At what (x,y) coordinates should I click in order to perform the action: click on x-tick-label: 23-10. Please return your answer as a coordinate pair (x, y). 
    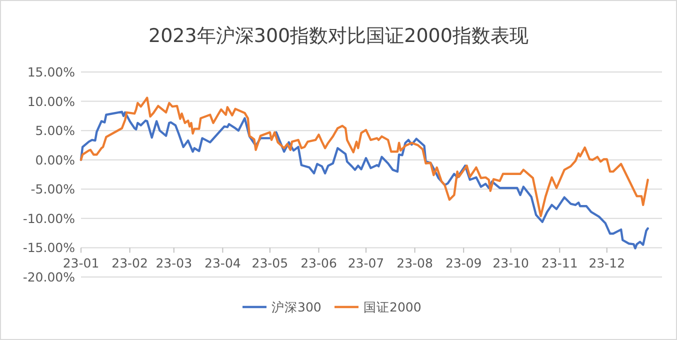
    Looking at the image, I should click on (511, 263).